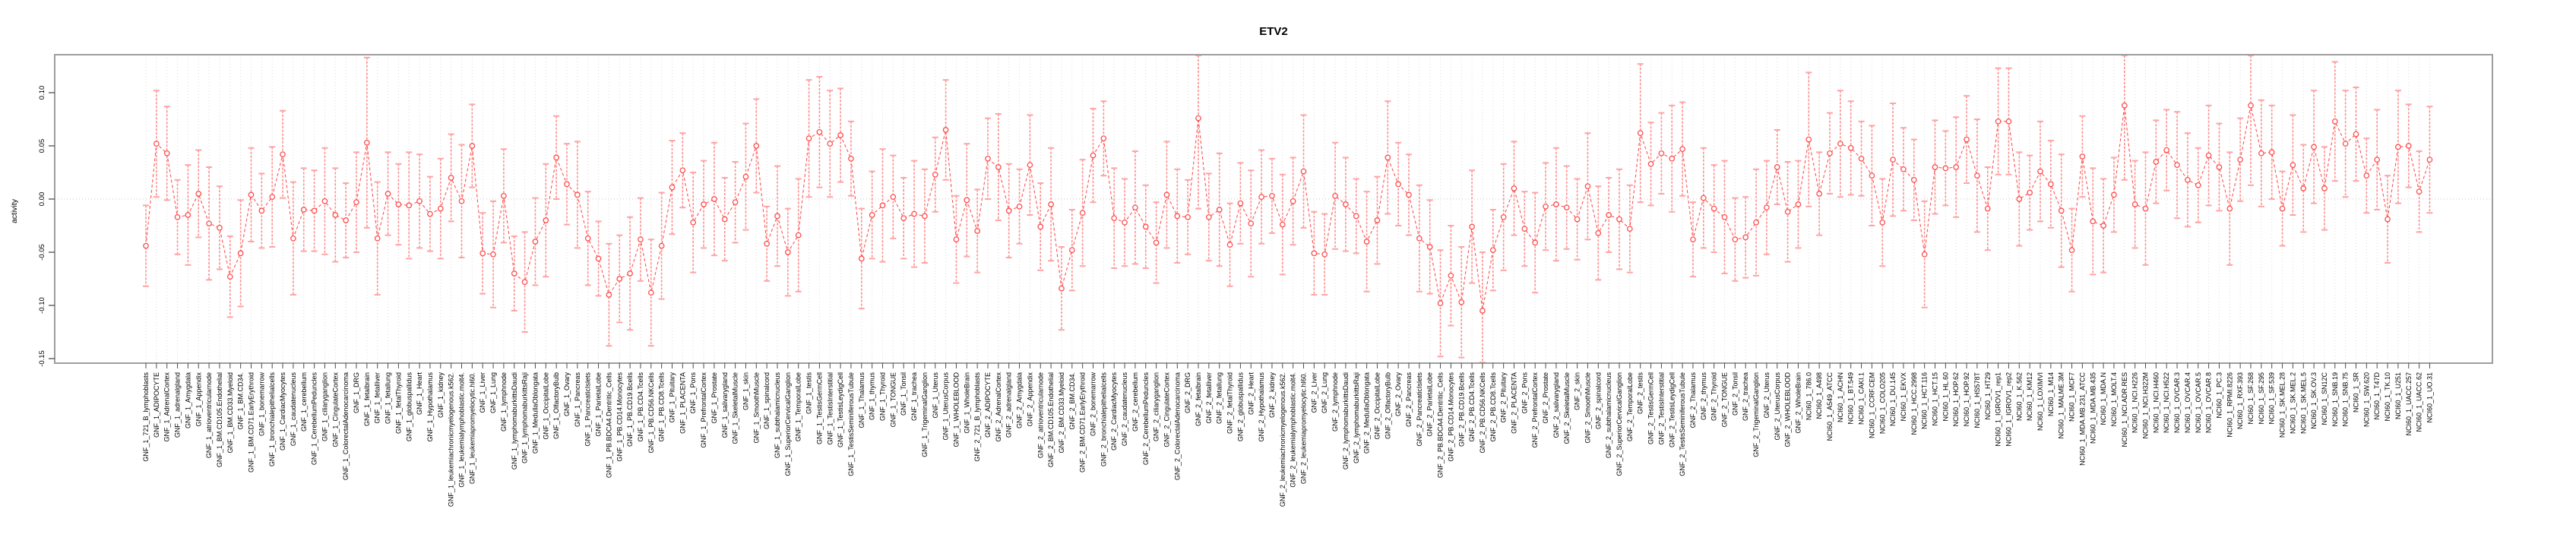  Describe the element at coordinates (2040, 401) in the screenshot. I see `x-axis-label: NCI60_1_LOXIMVI` at that location.